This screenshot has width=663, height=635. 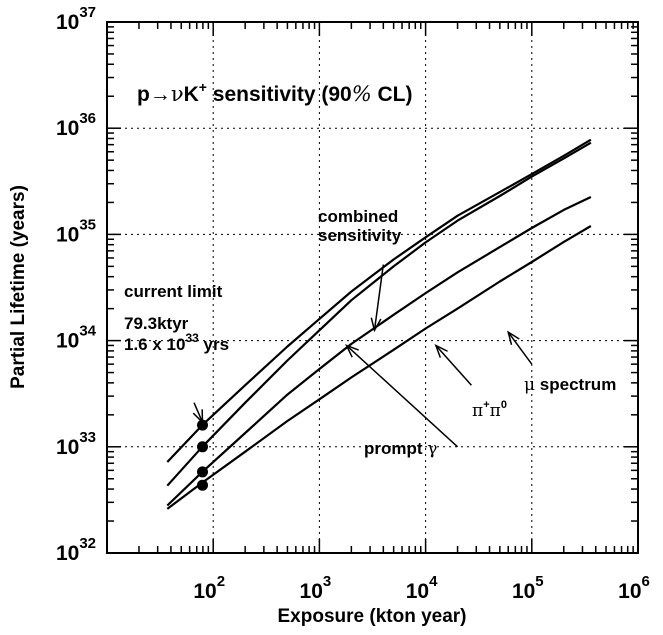 I want to click on label-combined: combined, so click(x=358, y=216).